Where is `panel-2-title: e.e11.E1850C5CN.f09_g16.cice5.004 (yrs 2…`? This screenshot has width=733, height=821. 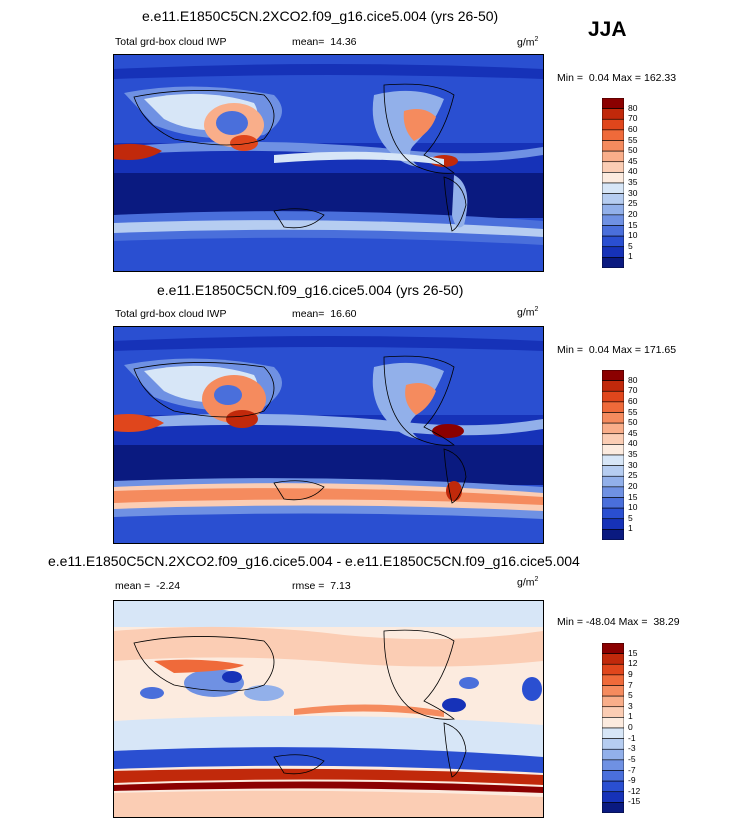
panel-2-title: e.e11.E1850C5CN.f09_g16.cice5.004 (yrs 2… is located at coordinates (310, 290).